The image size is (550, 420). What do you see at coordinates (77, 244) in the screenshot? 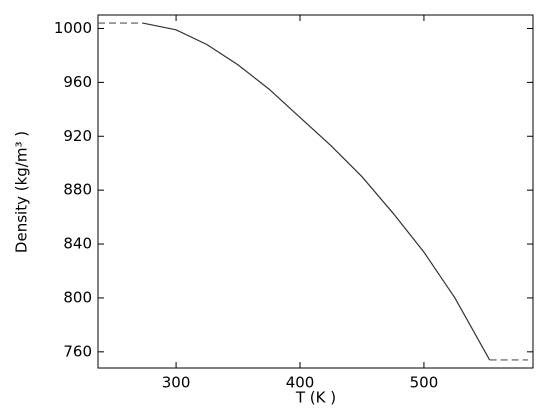
I see `y-tick-label: 840` at bounding box center [77, 244].